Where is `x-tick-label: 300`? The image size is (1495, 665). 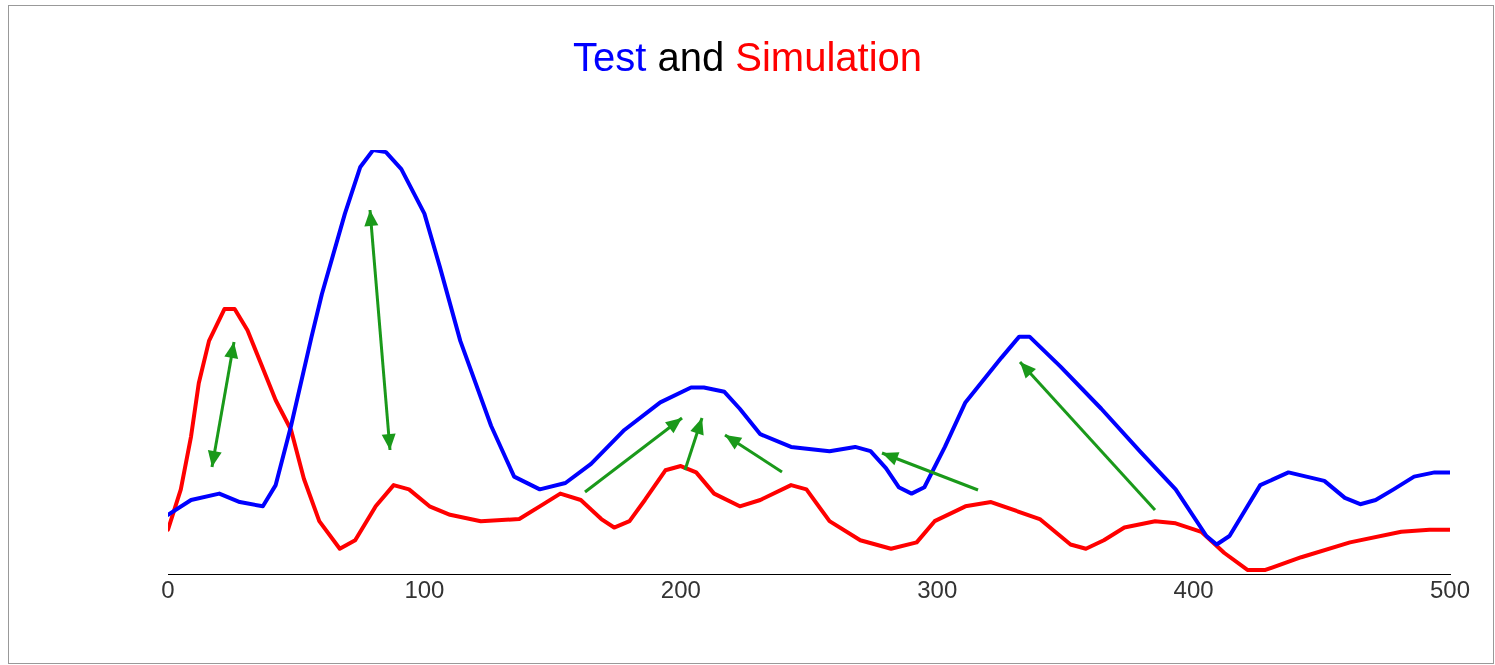
x-tick-label: 300 is located at coordinates (937, 590).